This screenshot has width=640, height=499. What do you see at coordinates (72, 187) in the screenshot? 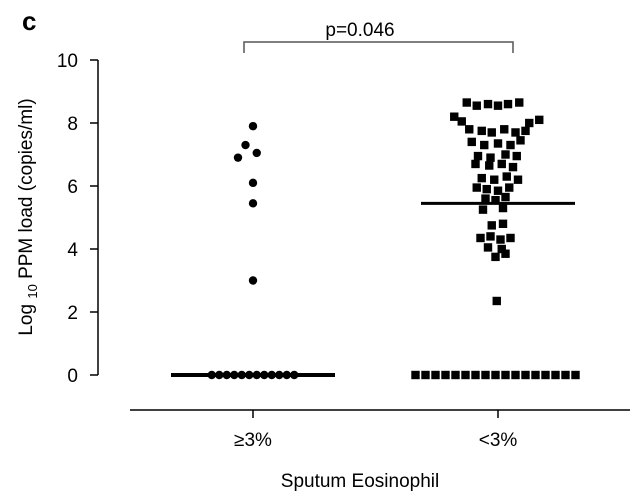
I see `y-tick-label: 6` at bounding box center [72, 187].